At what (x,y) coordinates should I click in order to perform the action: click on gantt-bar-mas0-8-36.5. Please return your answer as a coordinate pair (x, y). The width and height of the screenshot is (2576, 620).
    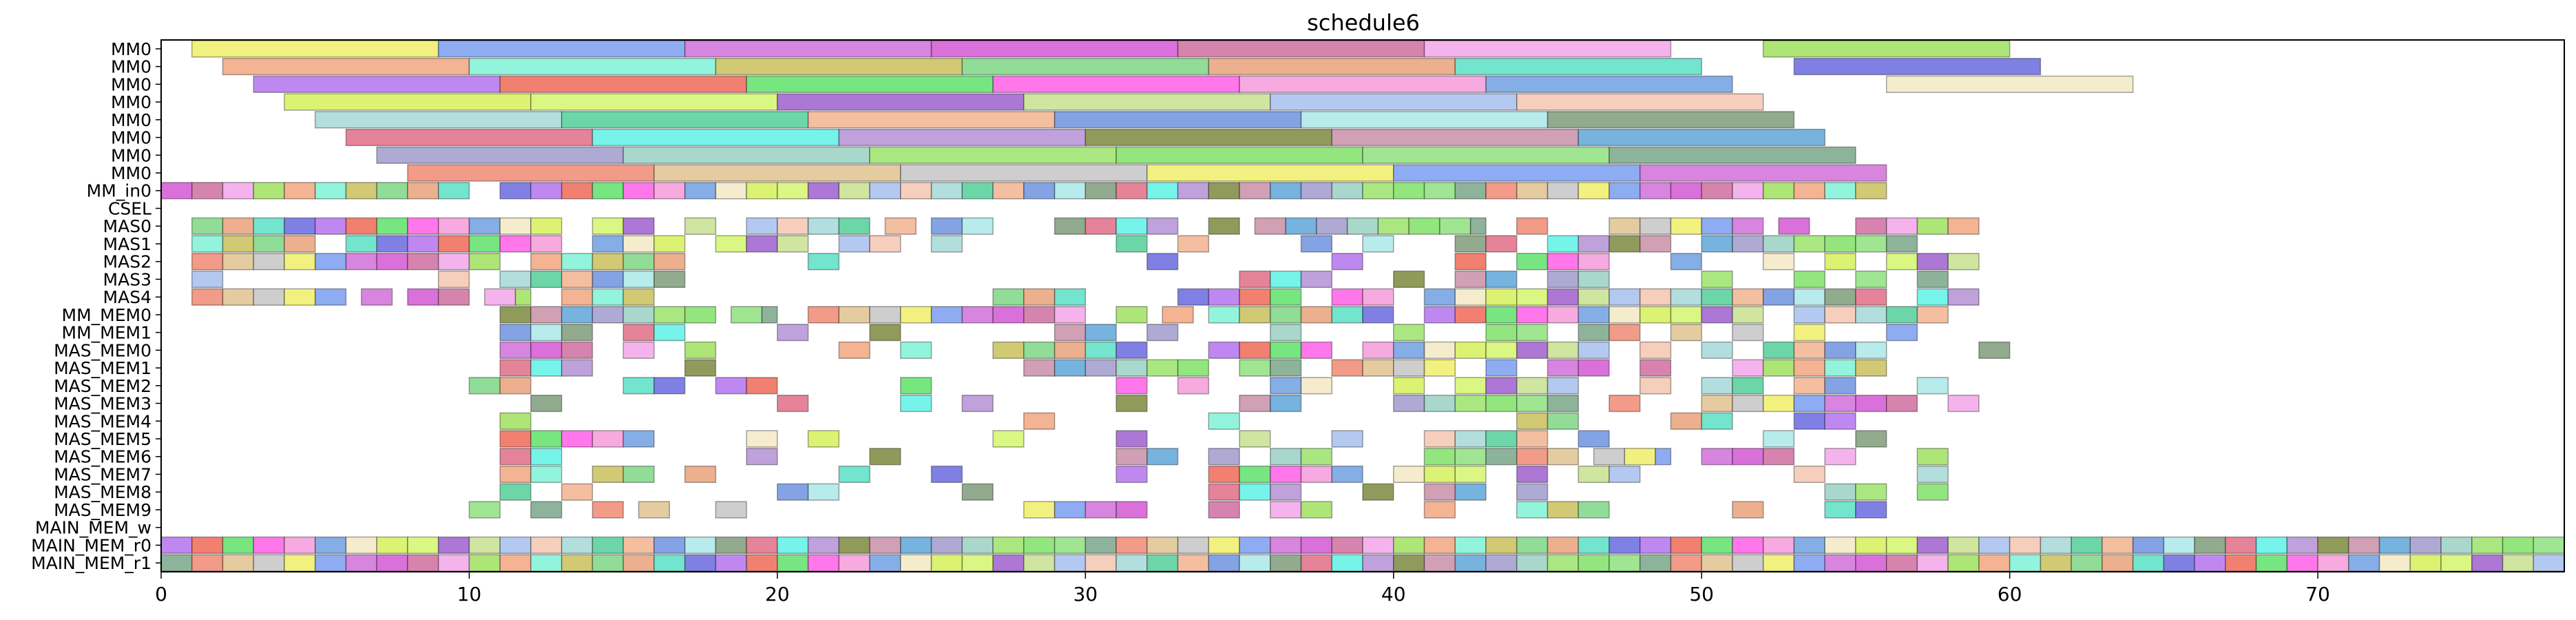
    Looking at the image, I should click on (1301, 226).